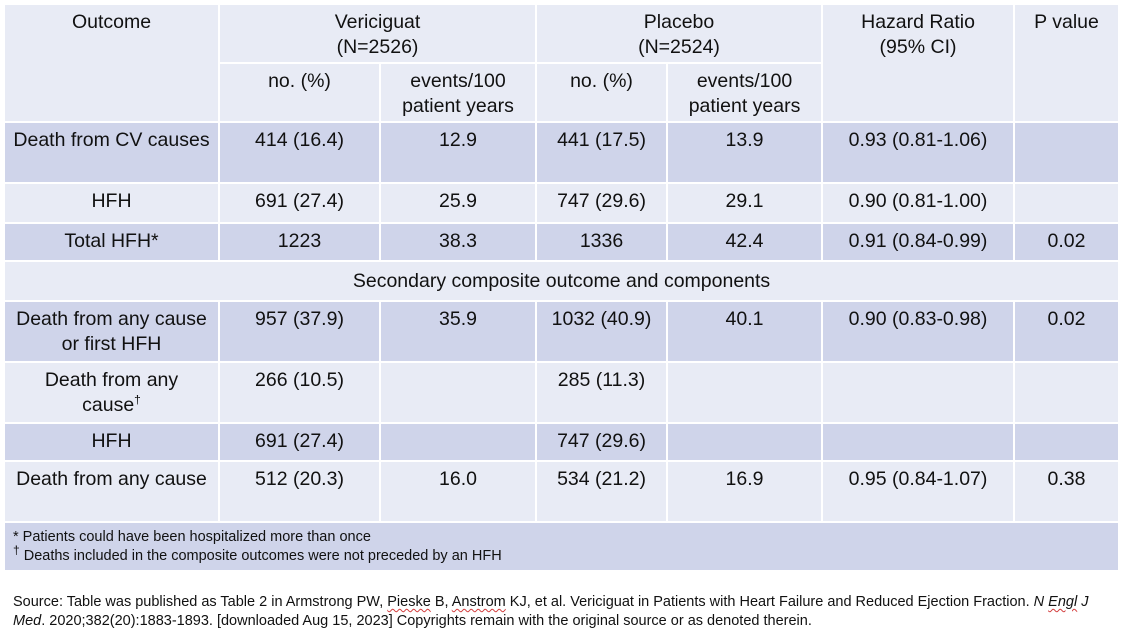  Describe the element at coordinates (1067, 491) in the screenshot. I see `p-value-cell: 0.38` at that location.